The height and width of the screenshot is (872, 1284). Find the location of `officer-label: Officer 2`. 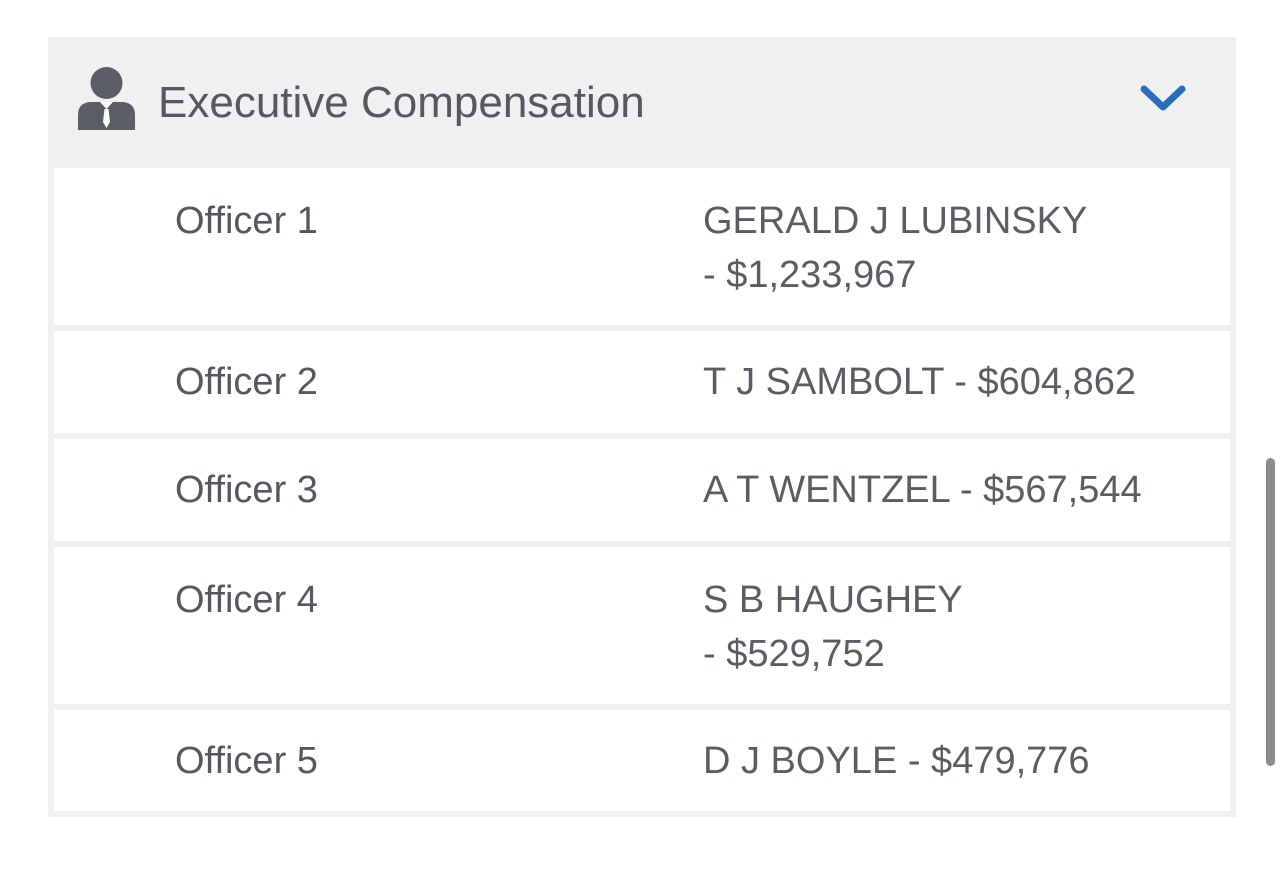

officer-label: Officer 2 is located at coordinates (246, 382).